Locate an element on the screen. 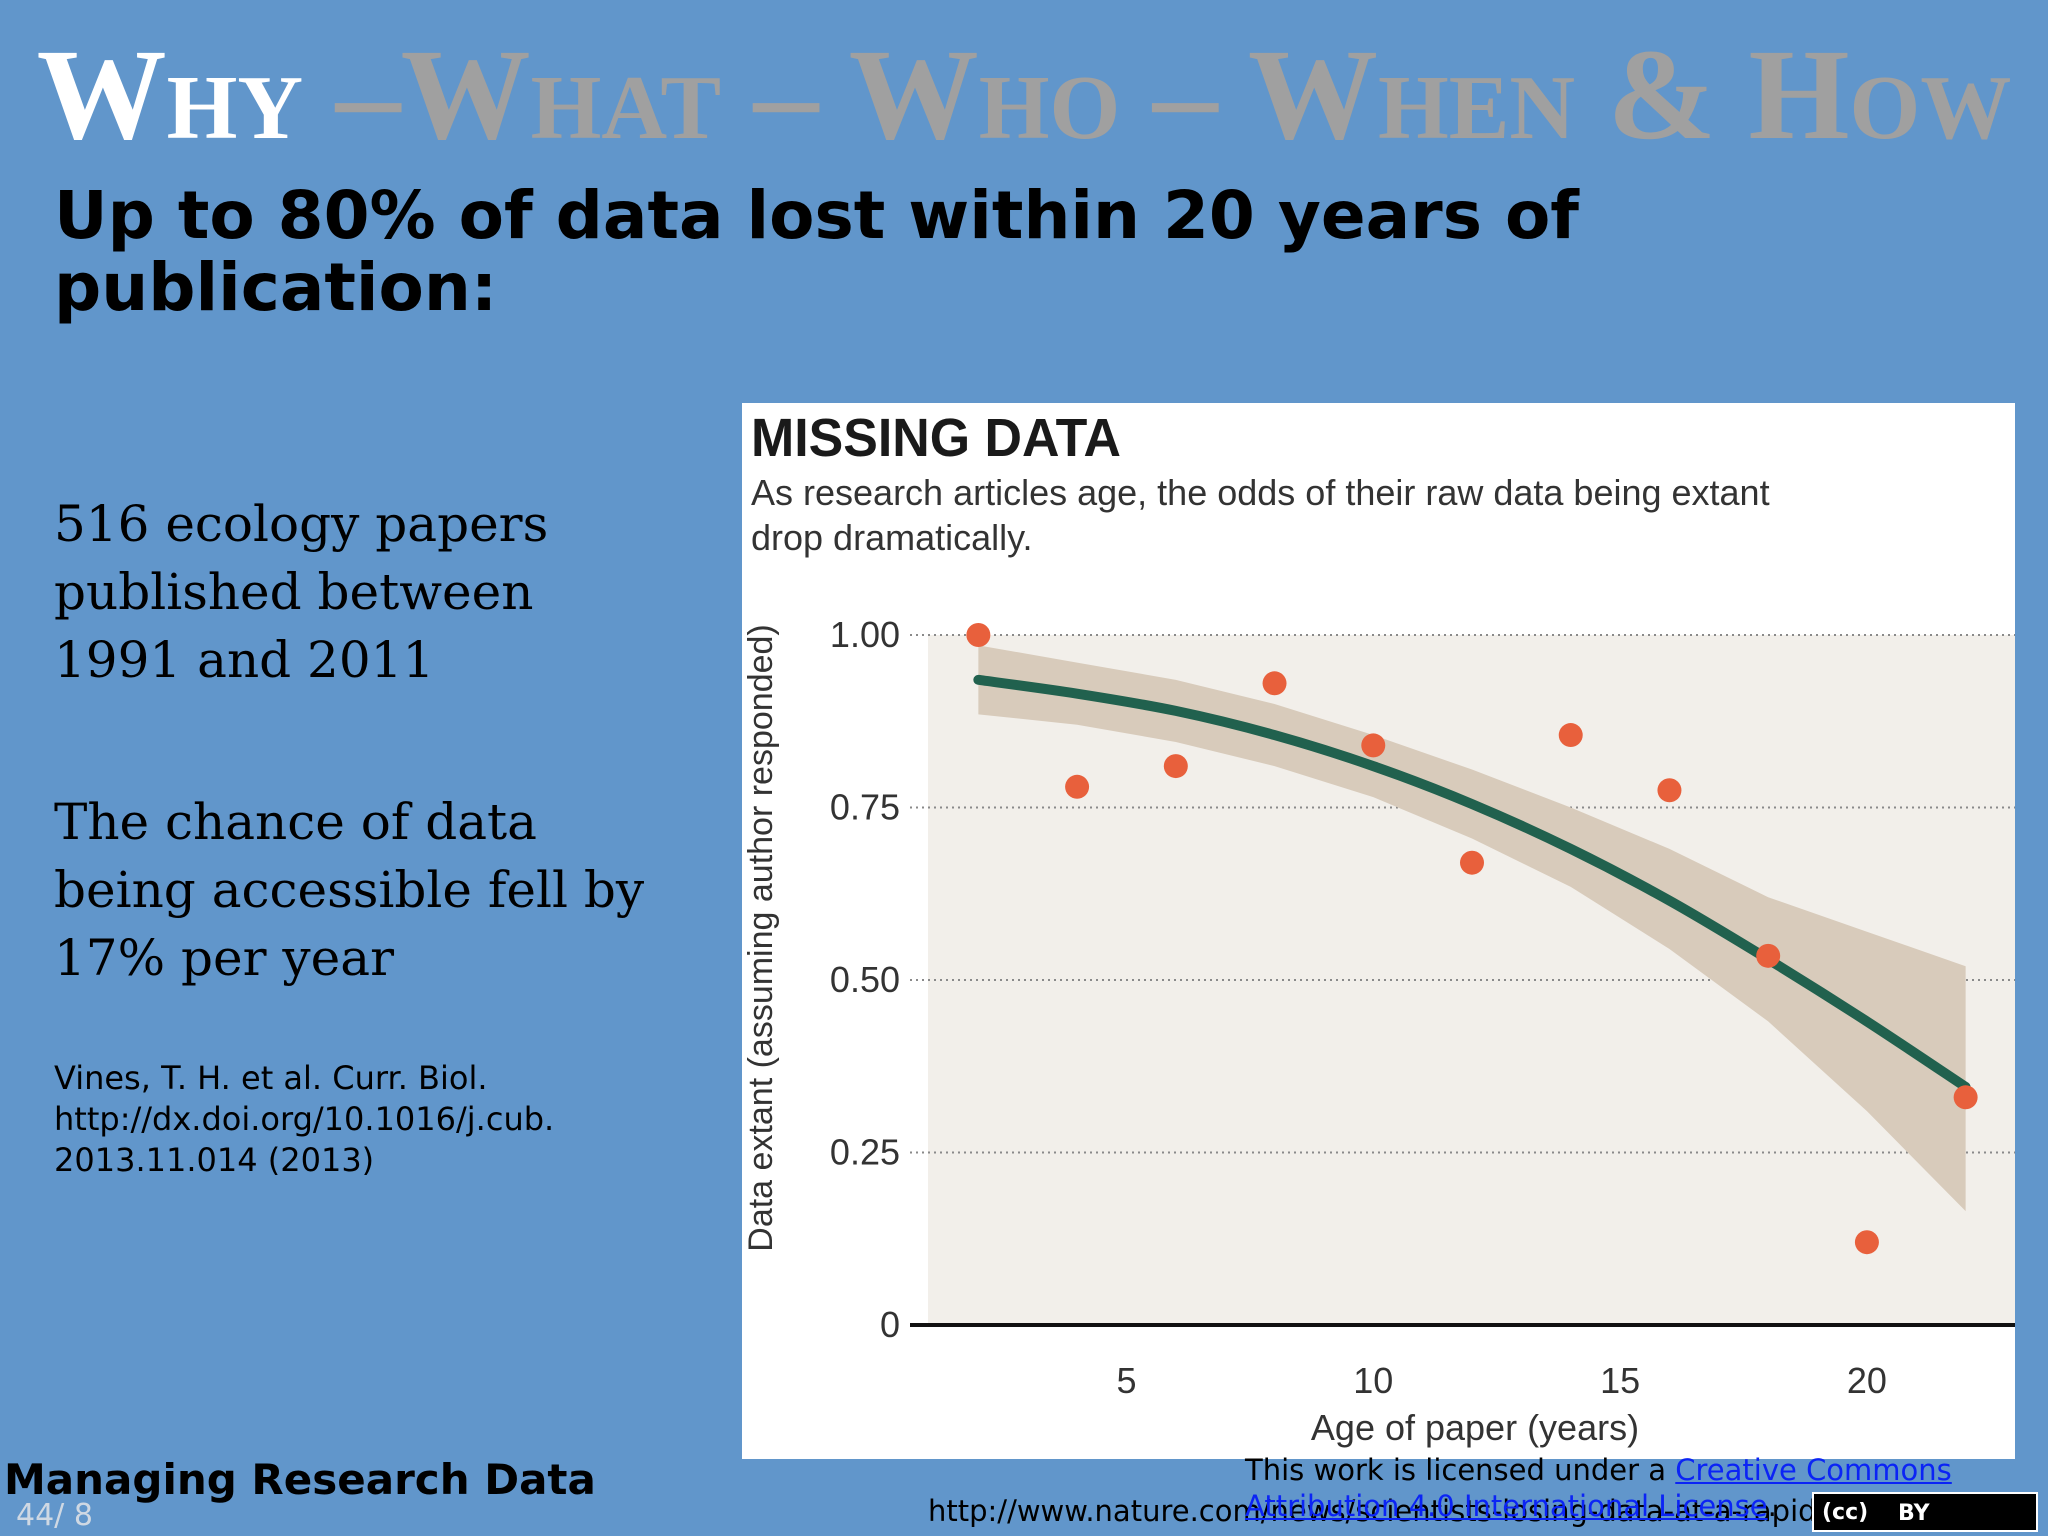  y-tick-label: 1.00 is located at coordinates (865, 634).